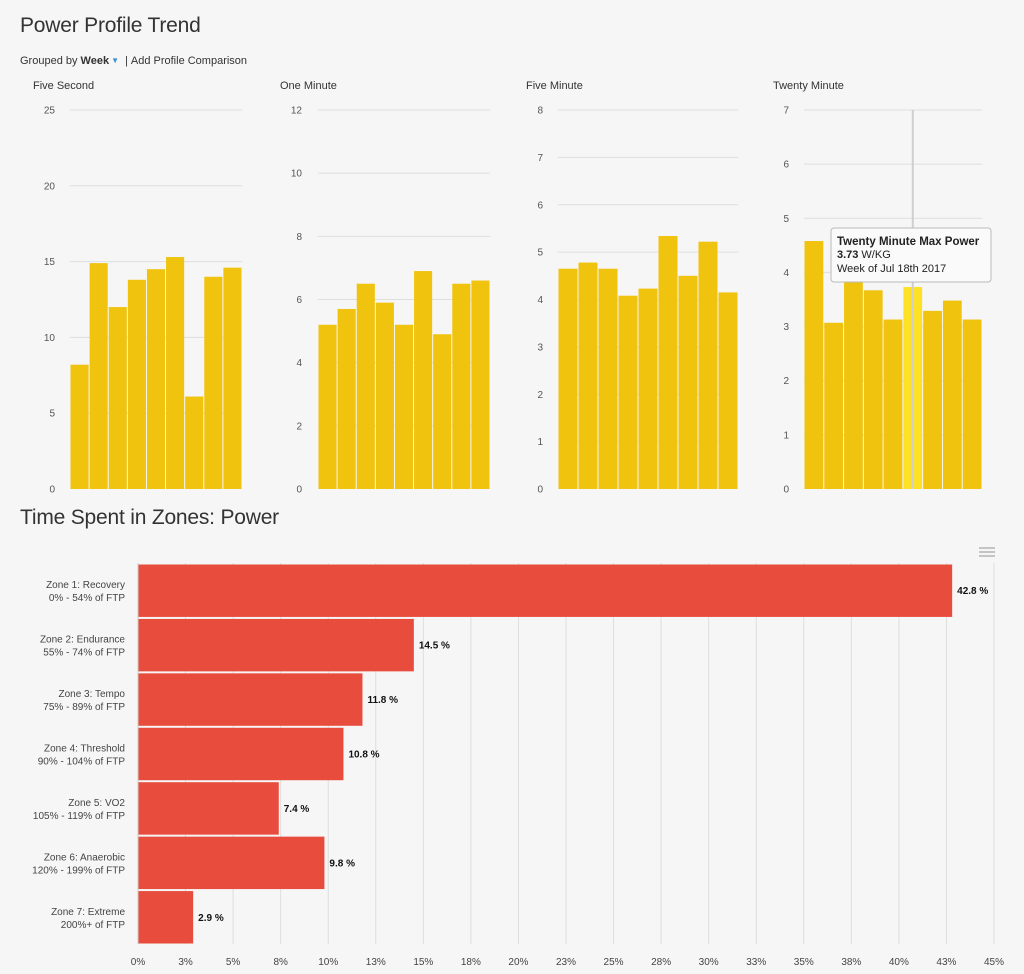  What do you see at coordinates (82, 640) in the screenshot?
I see `zone-name: Zone 2: Endurance` at bounding box center [82, 640].